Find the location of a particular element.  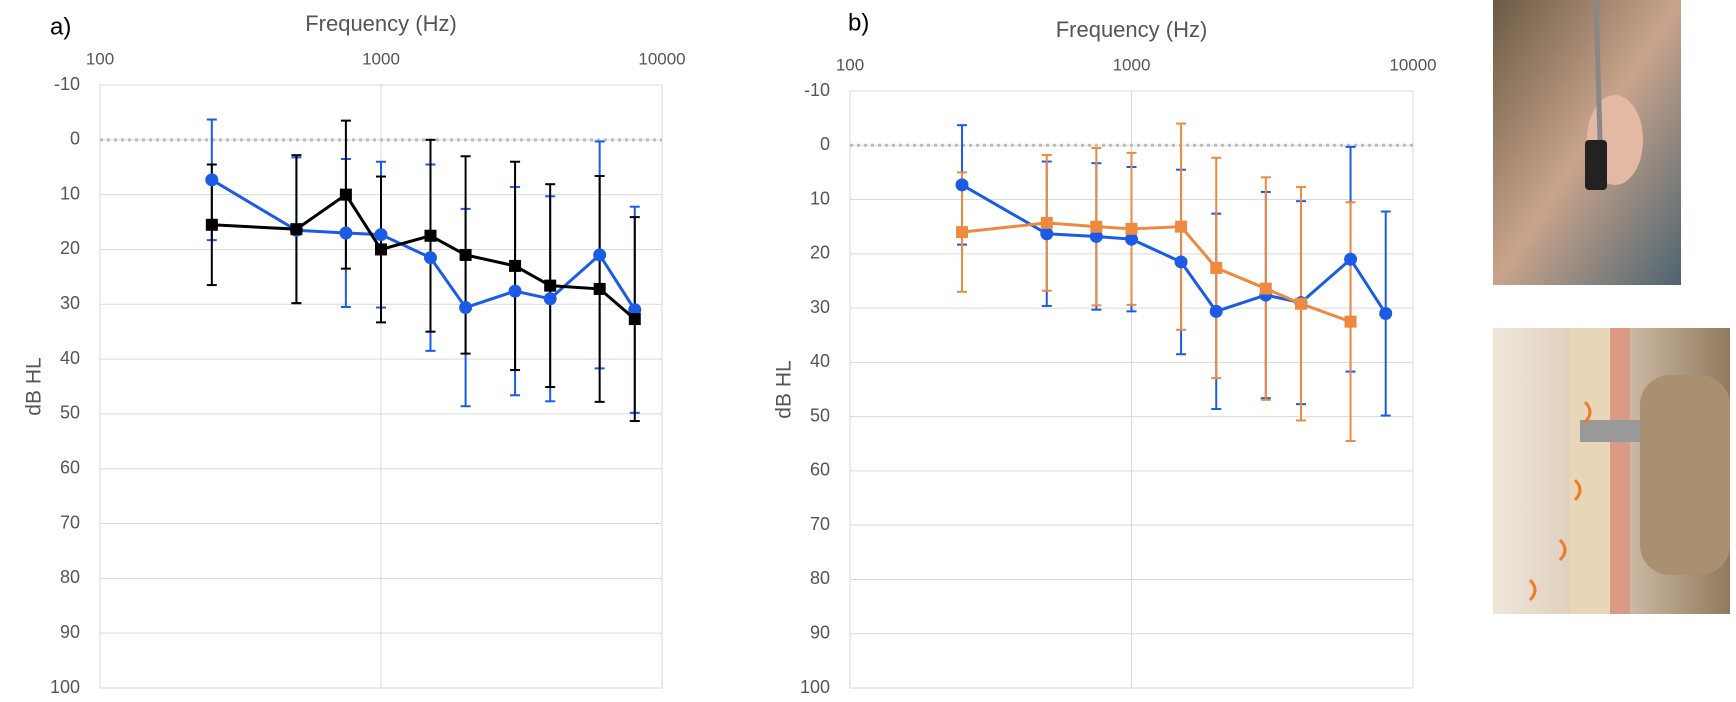

panel-label: b) is located at coordinates (858, 22).